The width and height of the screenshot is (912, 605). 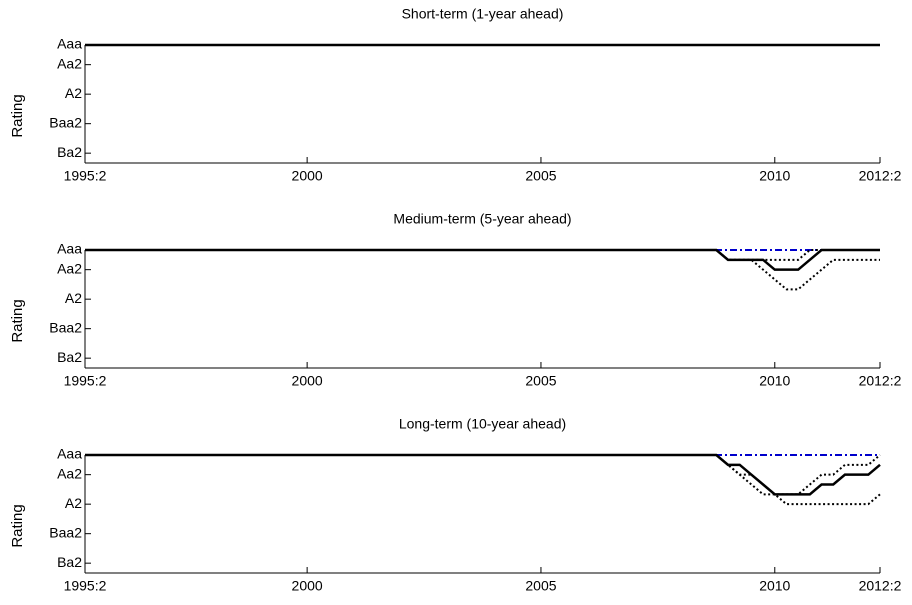 What do you see at coordinates (483, 14) in the screenshot?
I see `chart-title: Short-term (1-year ahead)` at bounding box center [483, 14].